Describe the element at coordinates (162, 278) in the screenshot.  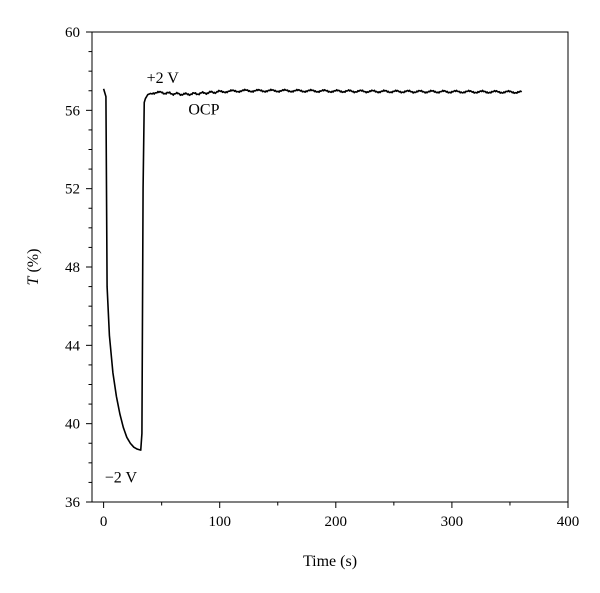
I see `annotations: +2 V OCP −2 V` at that location.